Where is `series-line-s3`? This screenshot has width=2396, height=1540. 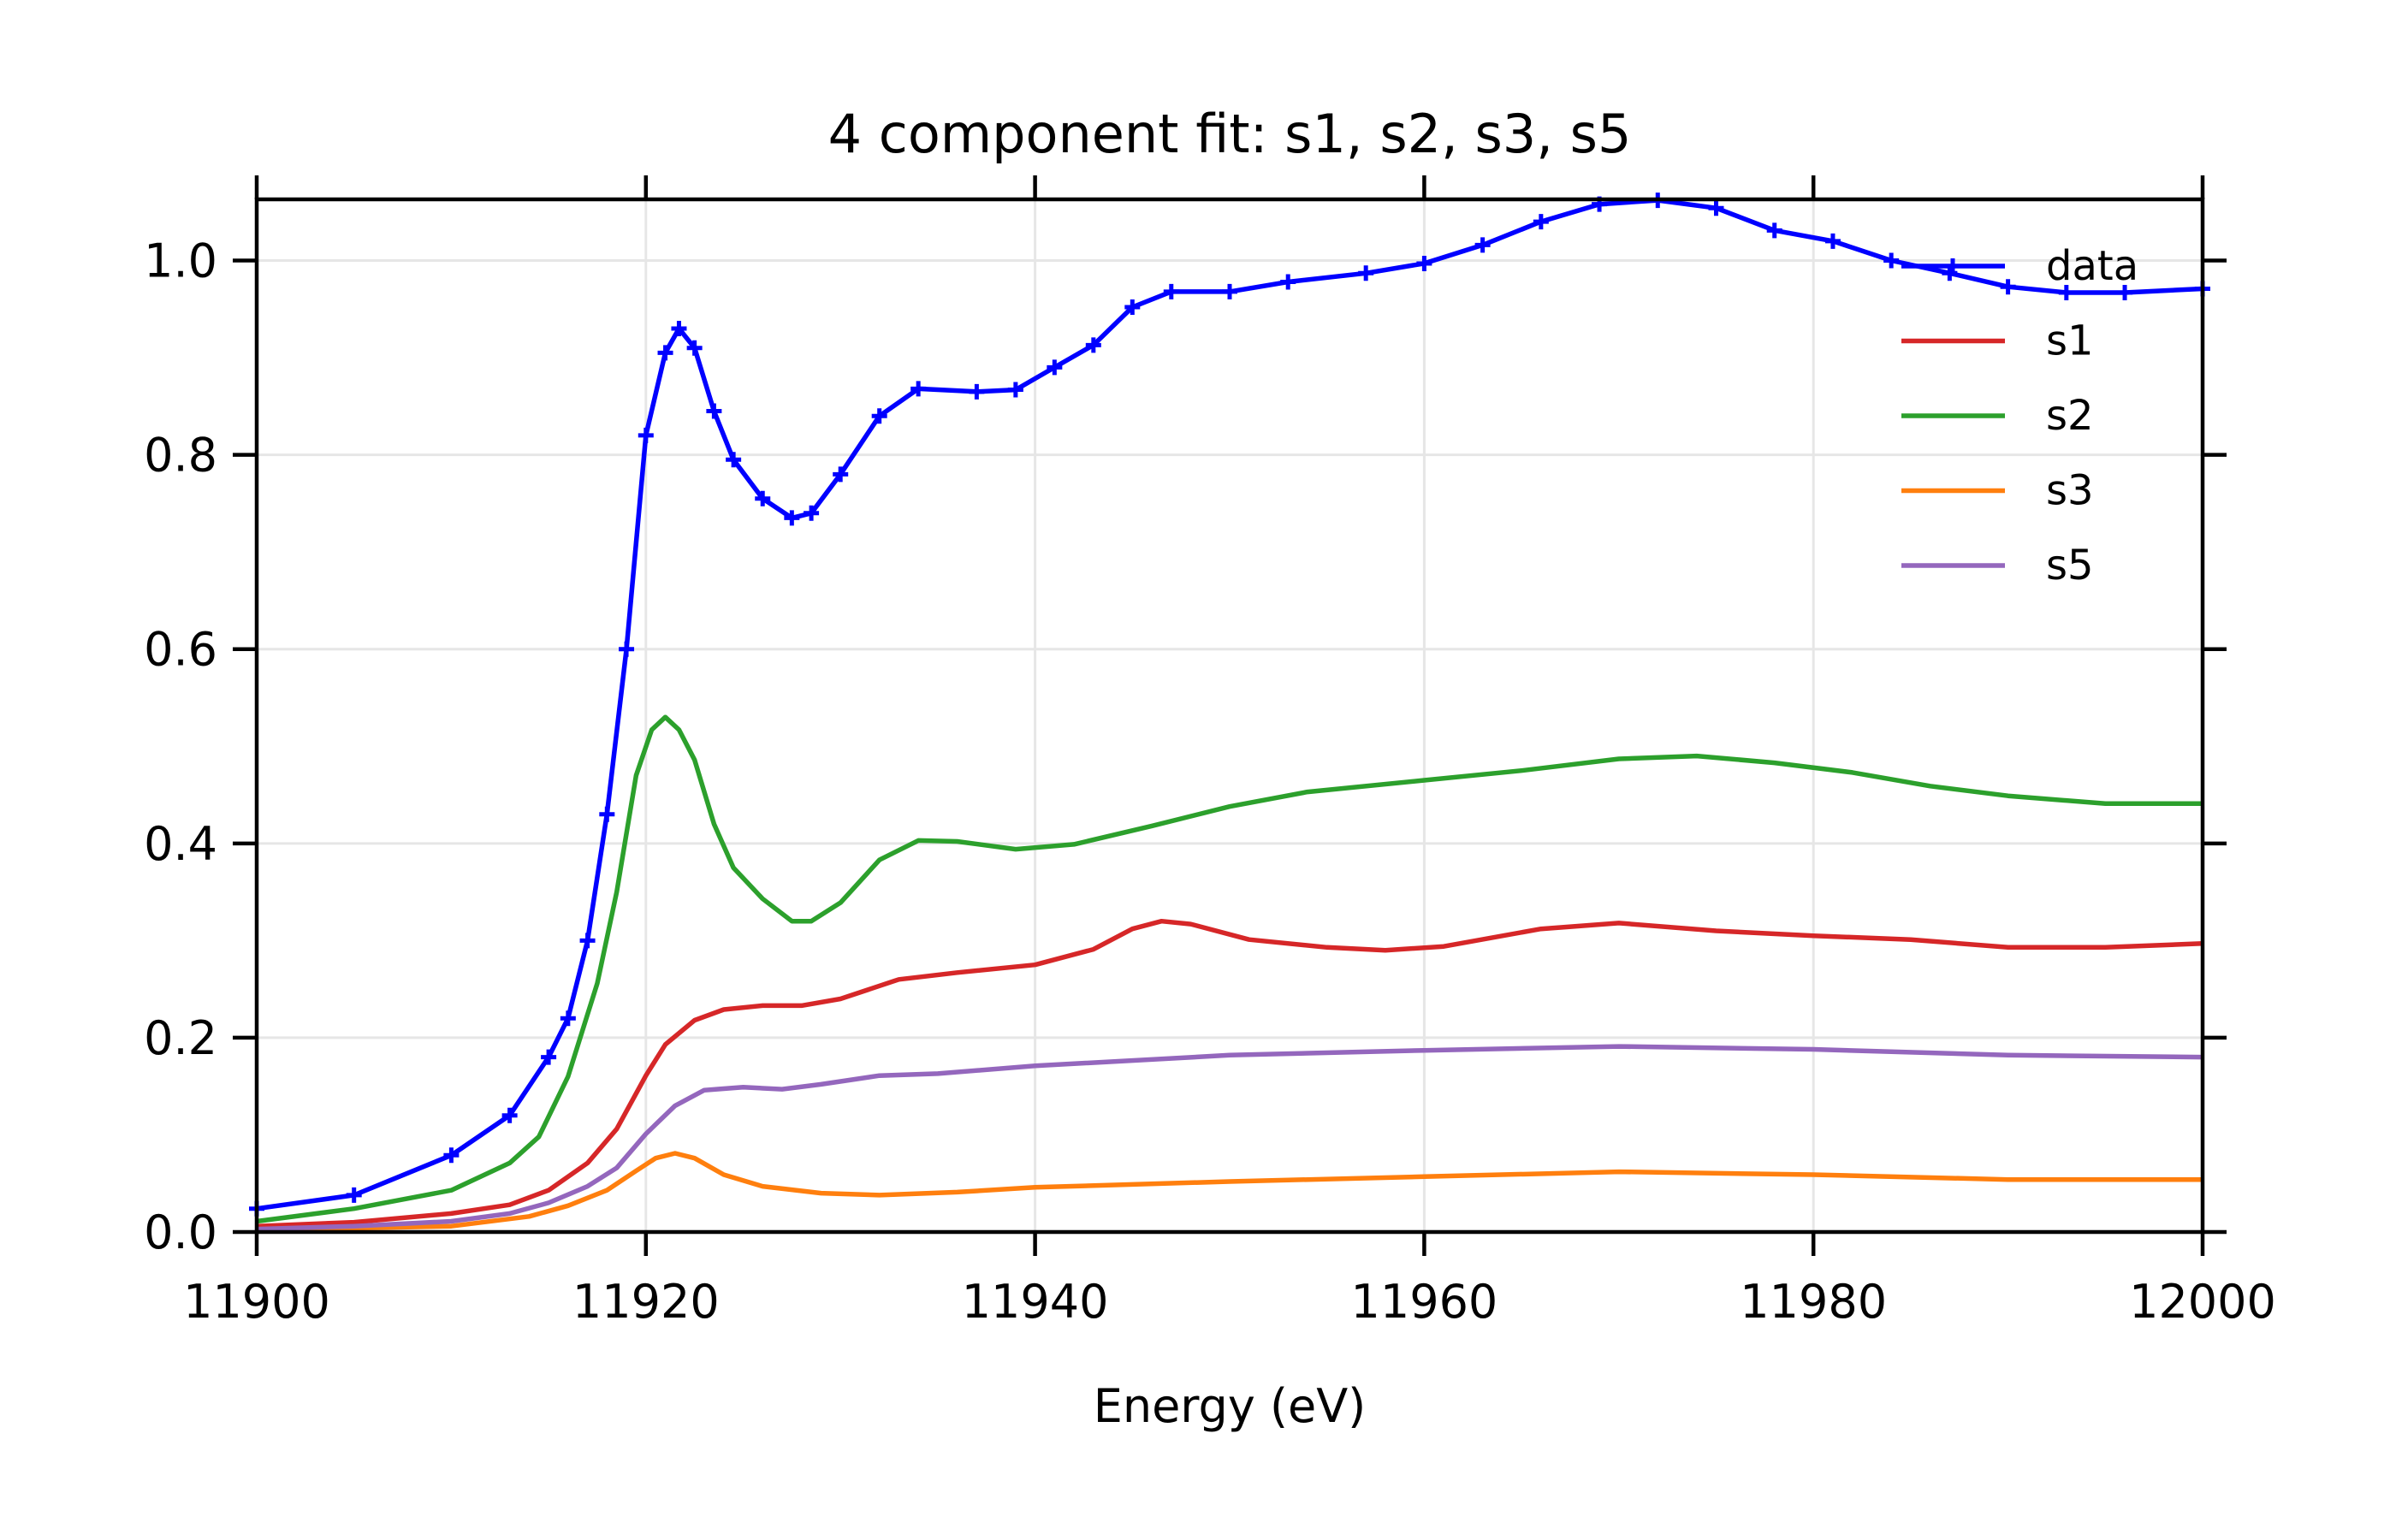 series-line-s3 is located at coordinates (1229, 1192).